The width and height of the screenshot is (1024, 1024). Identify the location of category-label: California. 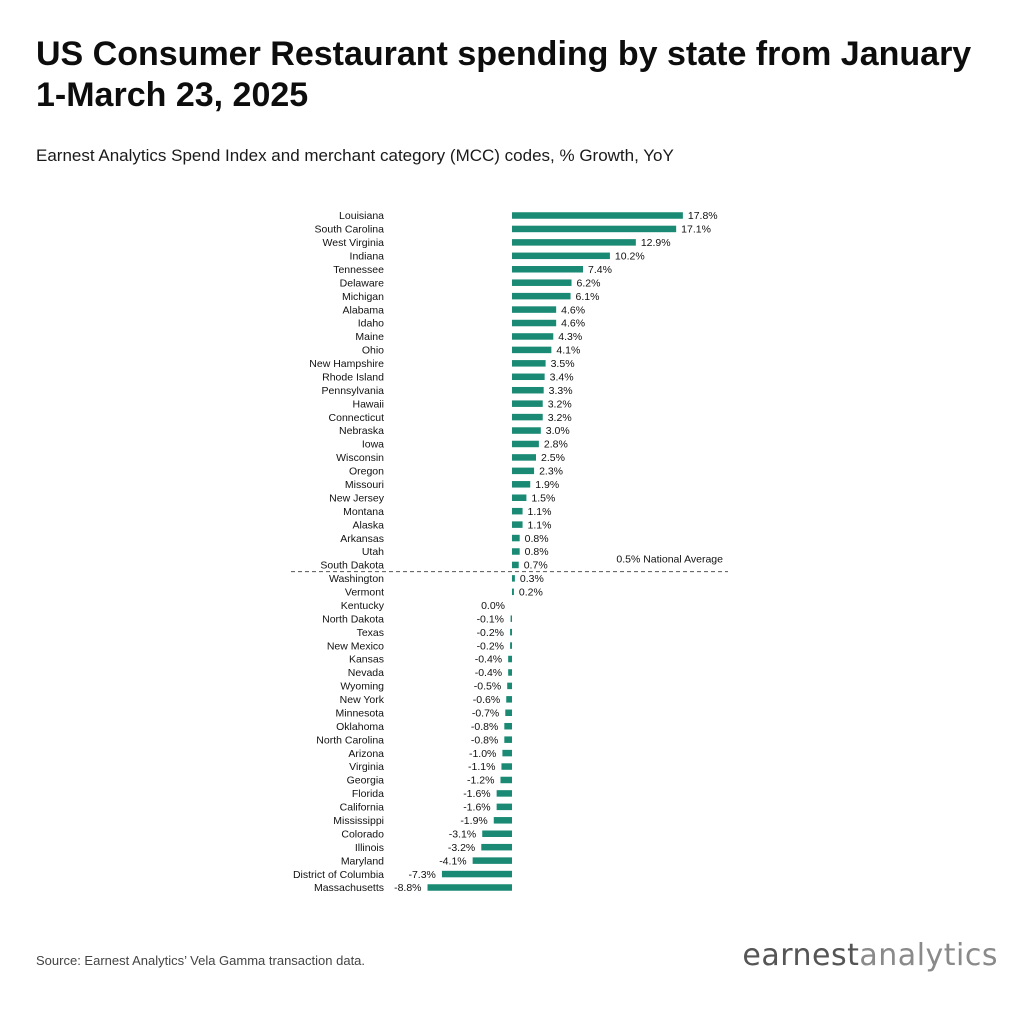
(362, 808).